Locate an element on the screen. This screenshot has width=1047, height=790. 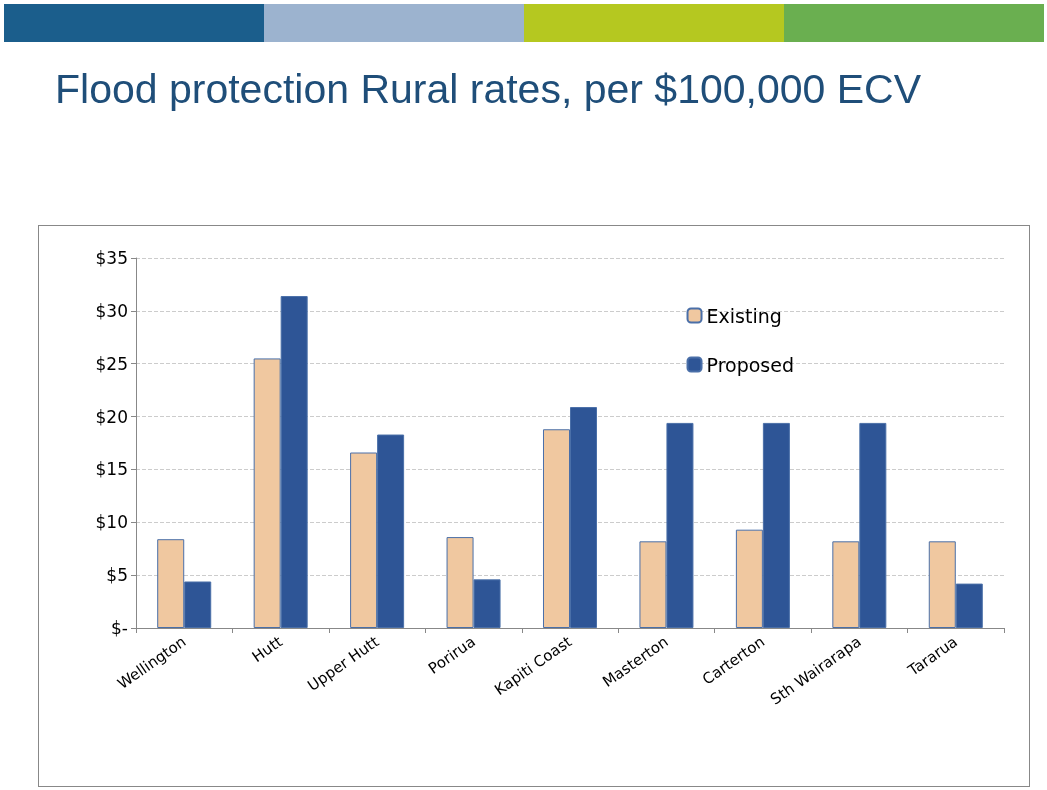
y-tick-label: $- is located at coordinates (119, 628).